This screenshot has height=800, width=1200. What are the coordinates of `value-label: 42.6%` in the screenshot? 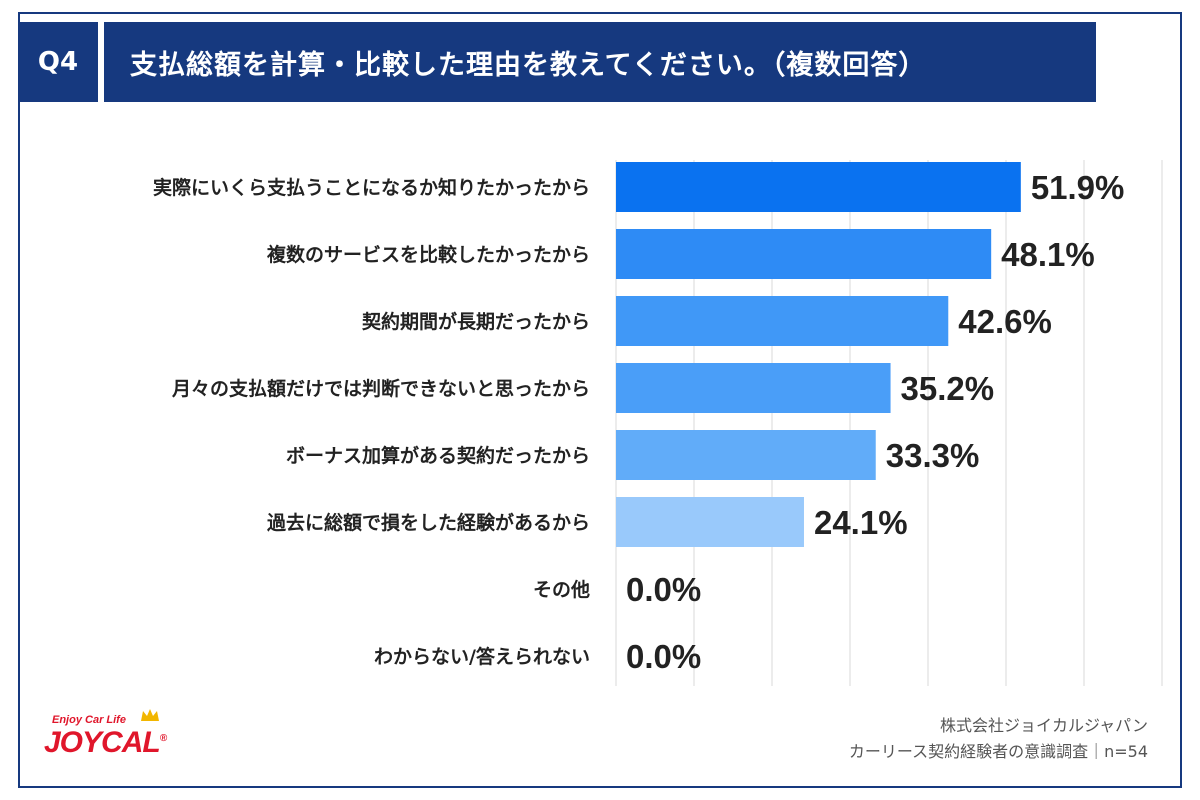 It's located at (1005, 321).